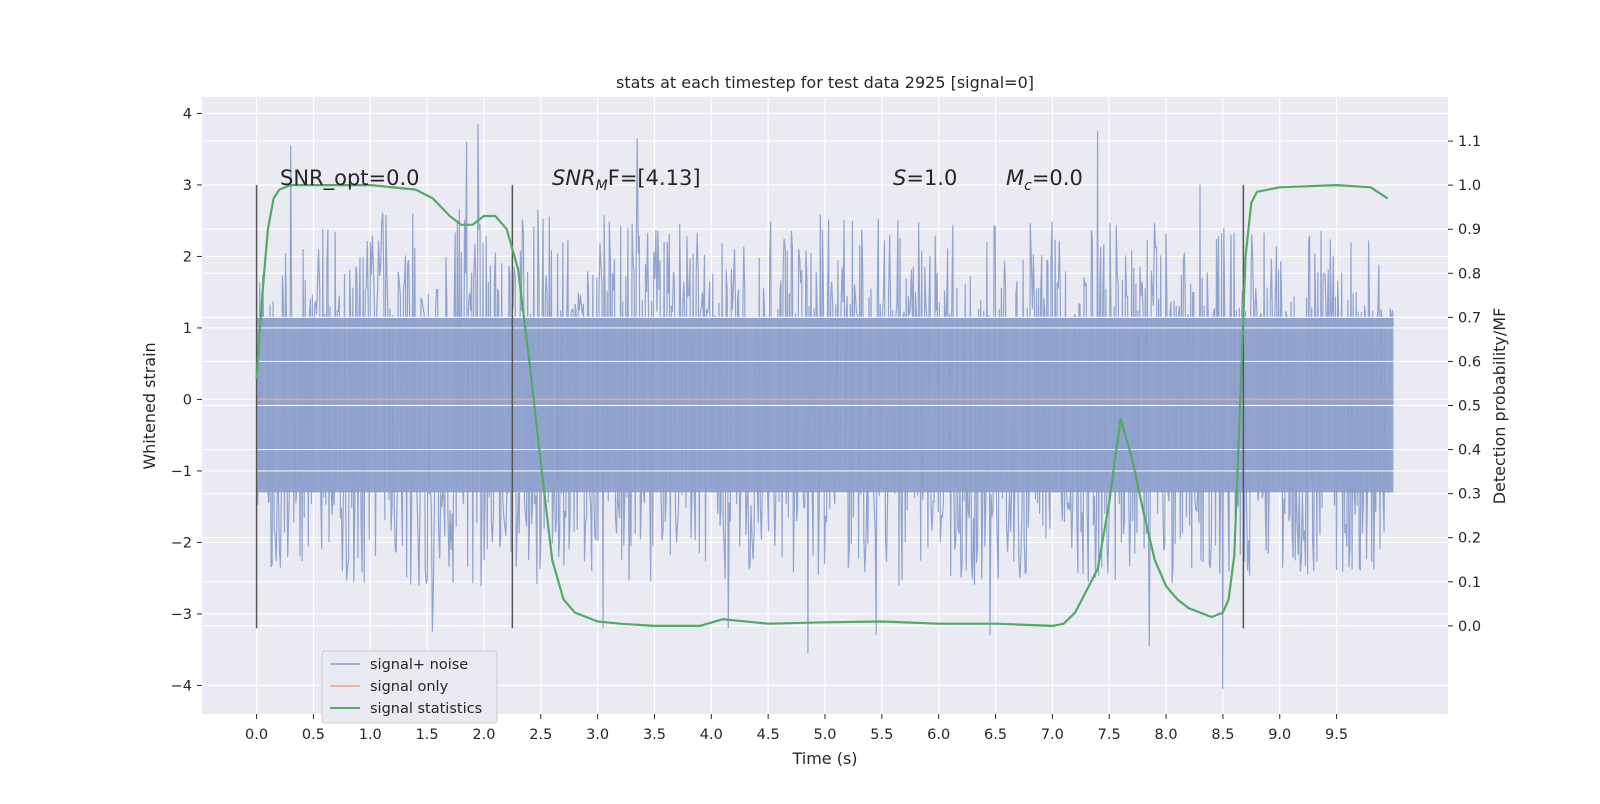 This screenshot has width=1600, height=804. Describe the element at coordinates (1469, 142) in the screenshot. I see `y-tick-label-right: 1.1` at that location.